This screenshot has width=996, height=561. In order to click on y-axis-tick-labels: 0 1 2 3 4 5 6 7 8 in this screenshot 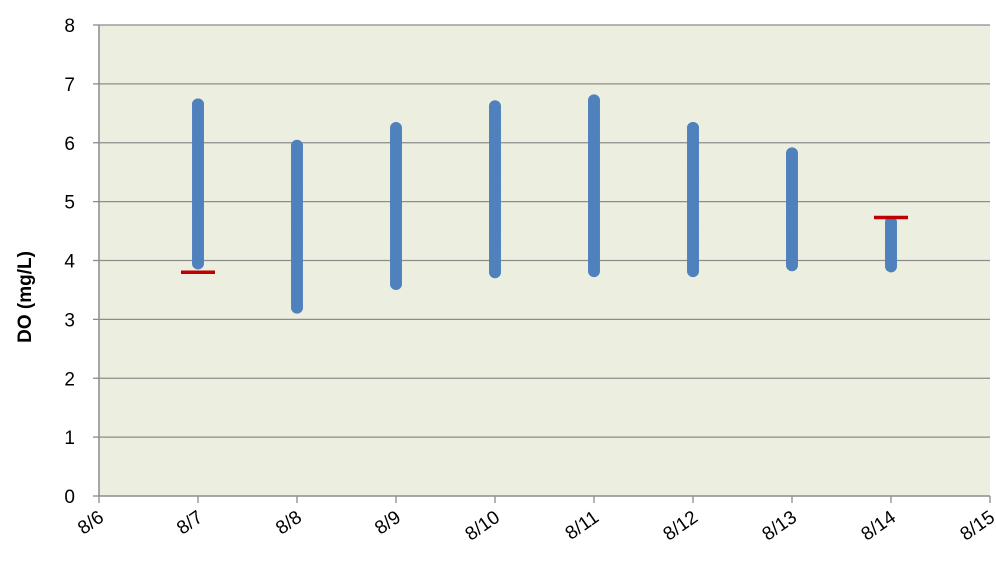, I will do `click(69, 262)`.